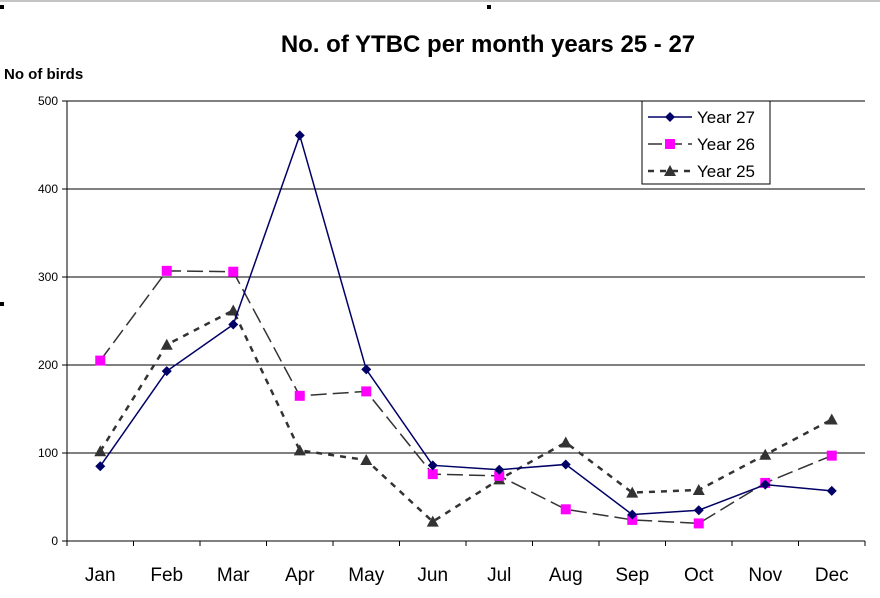  Describe the element at coordinates (432, 575) in the screenshot. I see `x-tick-label: Jun` at that location.